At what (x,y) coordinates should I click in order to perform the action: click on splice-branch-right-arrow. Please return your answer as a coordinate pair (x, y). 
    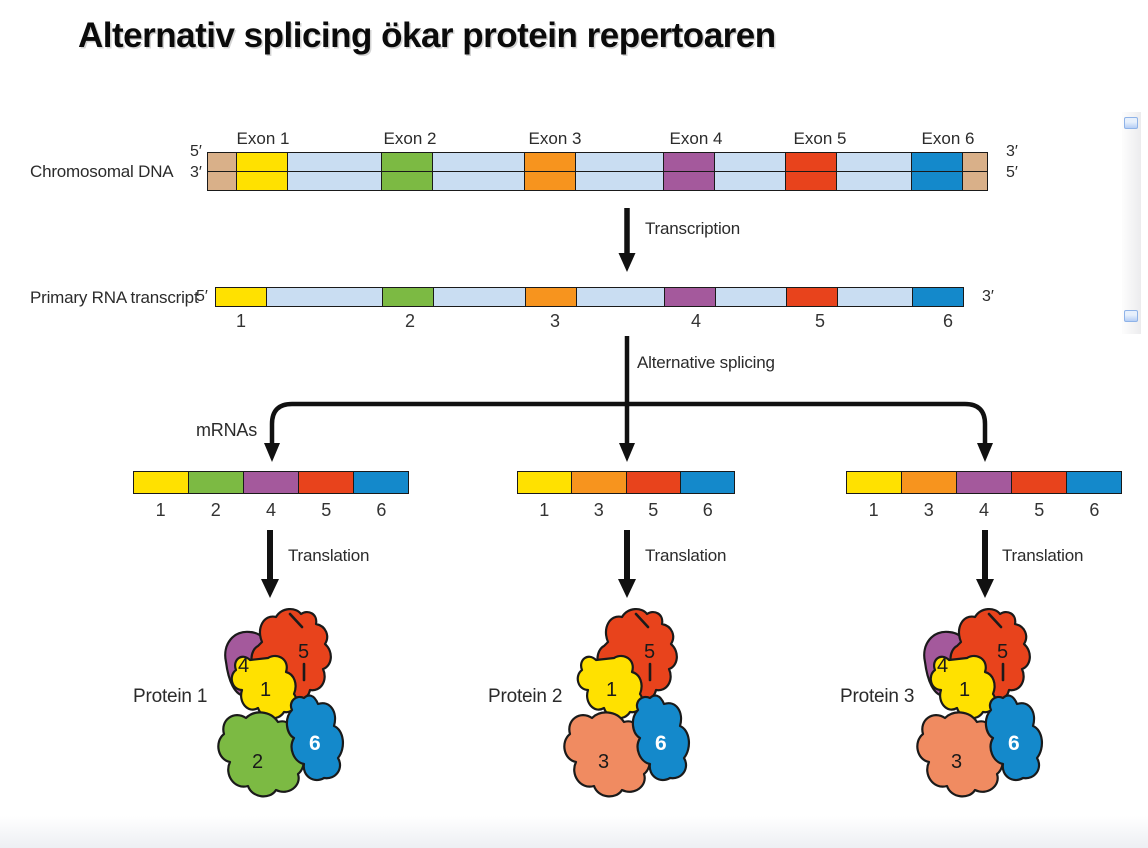
    Looking at the image, I should click on (810, 431).